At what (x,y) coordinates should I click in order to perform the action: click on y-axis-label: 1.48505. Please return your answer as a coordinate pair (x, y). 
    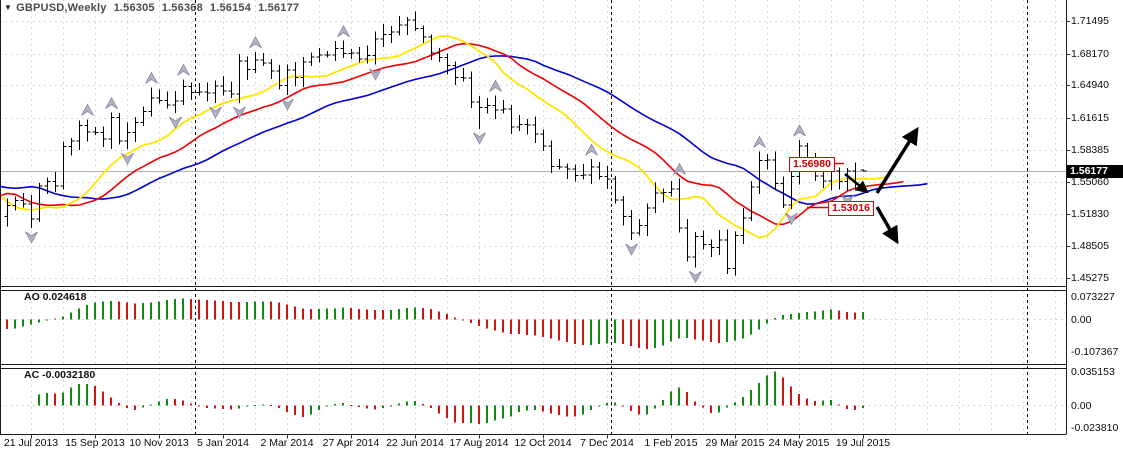
    Looking at the image, I should click on (1090, 246).